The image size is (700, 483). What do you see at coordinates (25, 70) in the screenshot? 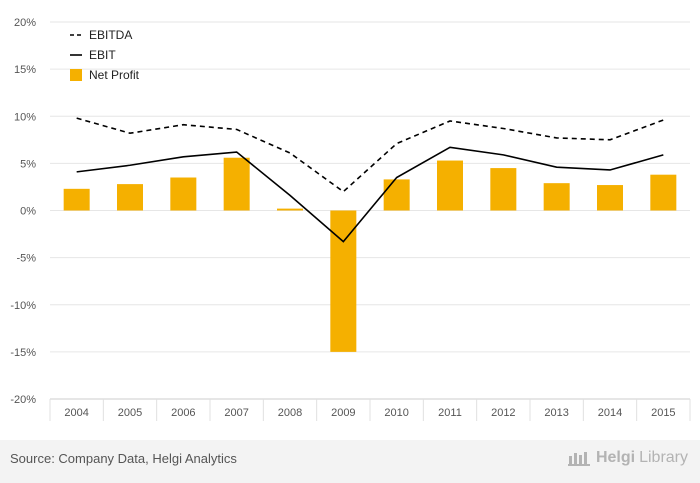
I see `y-tick-label: 15%` at bounding box center [25, 70].